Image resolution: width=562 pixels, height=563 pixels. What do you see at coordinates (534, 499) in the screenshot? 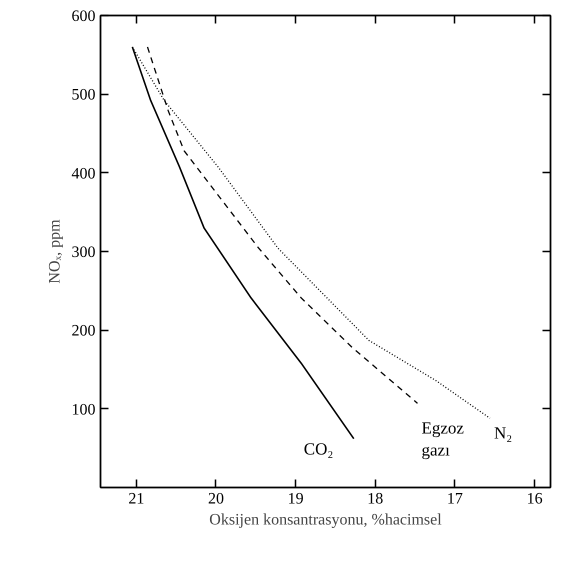
I see `x-tick-label: 16` at bounding box center [534, 499].